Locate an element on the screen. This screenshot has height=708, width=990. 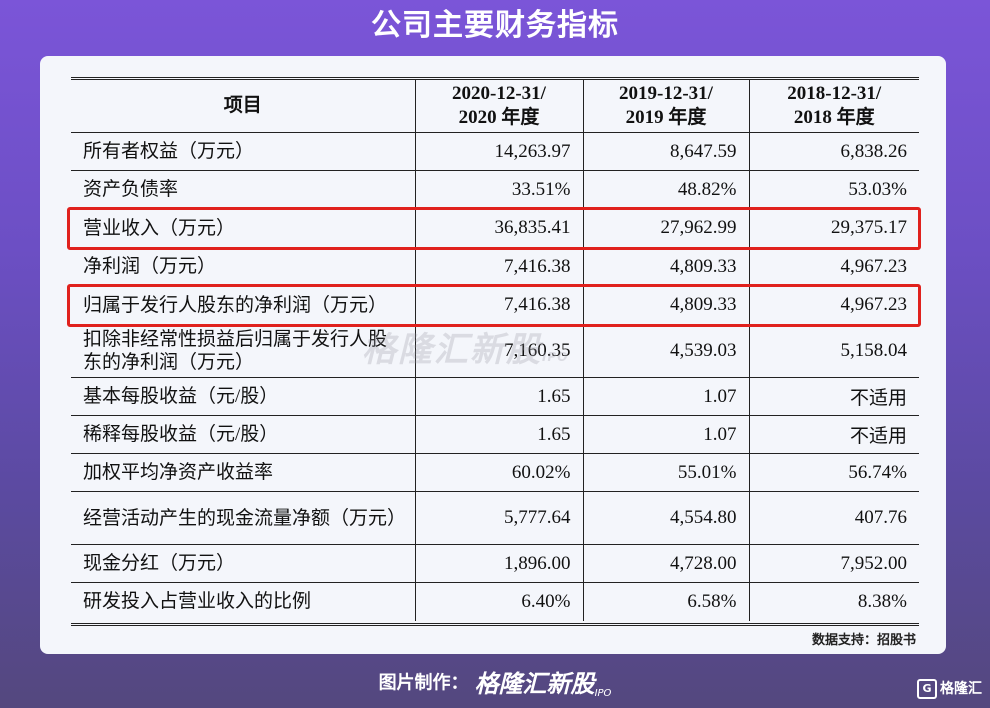
table-row: 经营活动产生的现金流量净额（万元） 5,777.64 4,554.80 407.76 is located at coordinates (495, 518).